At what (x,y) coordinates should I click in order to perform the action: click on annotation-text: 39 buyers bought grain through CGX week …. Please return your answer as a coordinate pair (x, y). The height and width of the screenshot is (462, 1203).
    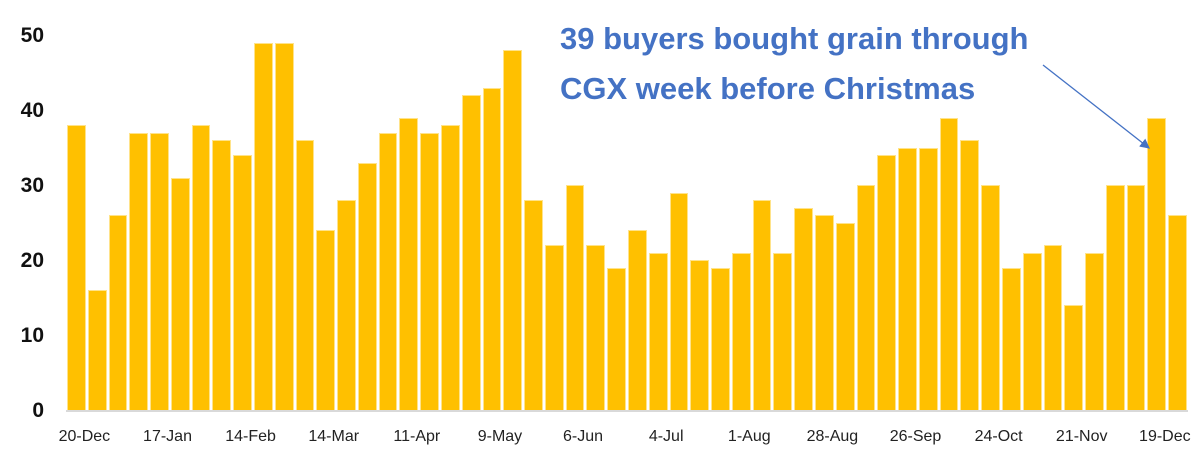
    Looking at the image, I should click on (794, 64).